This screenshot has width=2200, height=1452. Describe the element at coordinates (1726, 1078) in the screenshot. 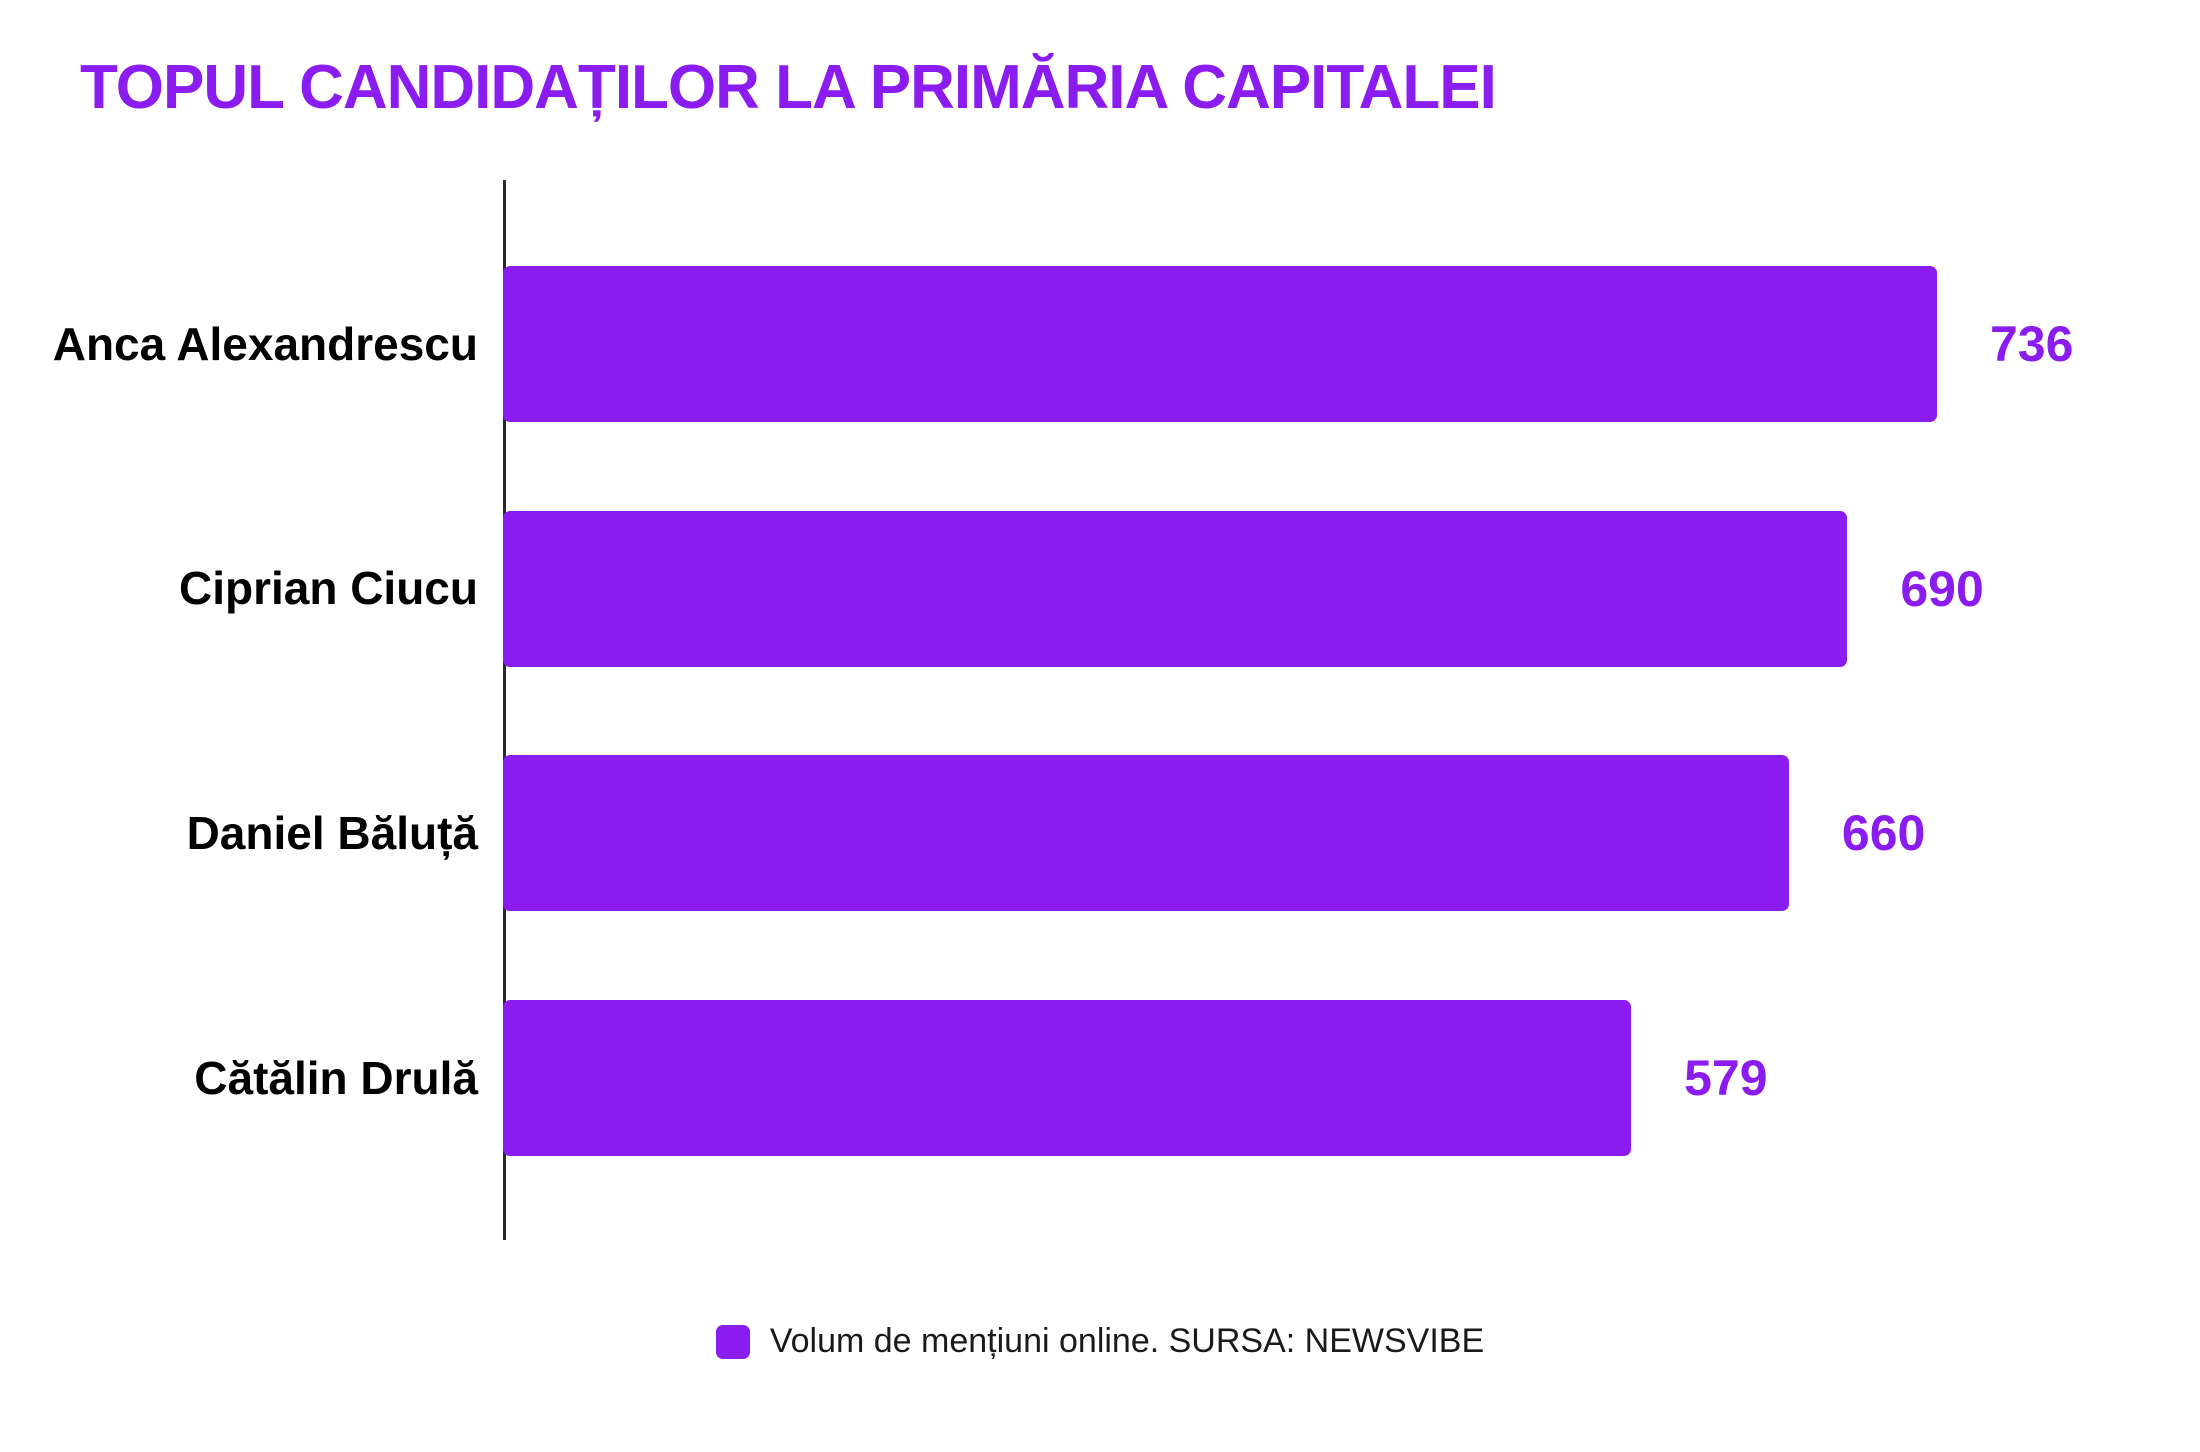

I see `value-label: 579` at that location.